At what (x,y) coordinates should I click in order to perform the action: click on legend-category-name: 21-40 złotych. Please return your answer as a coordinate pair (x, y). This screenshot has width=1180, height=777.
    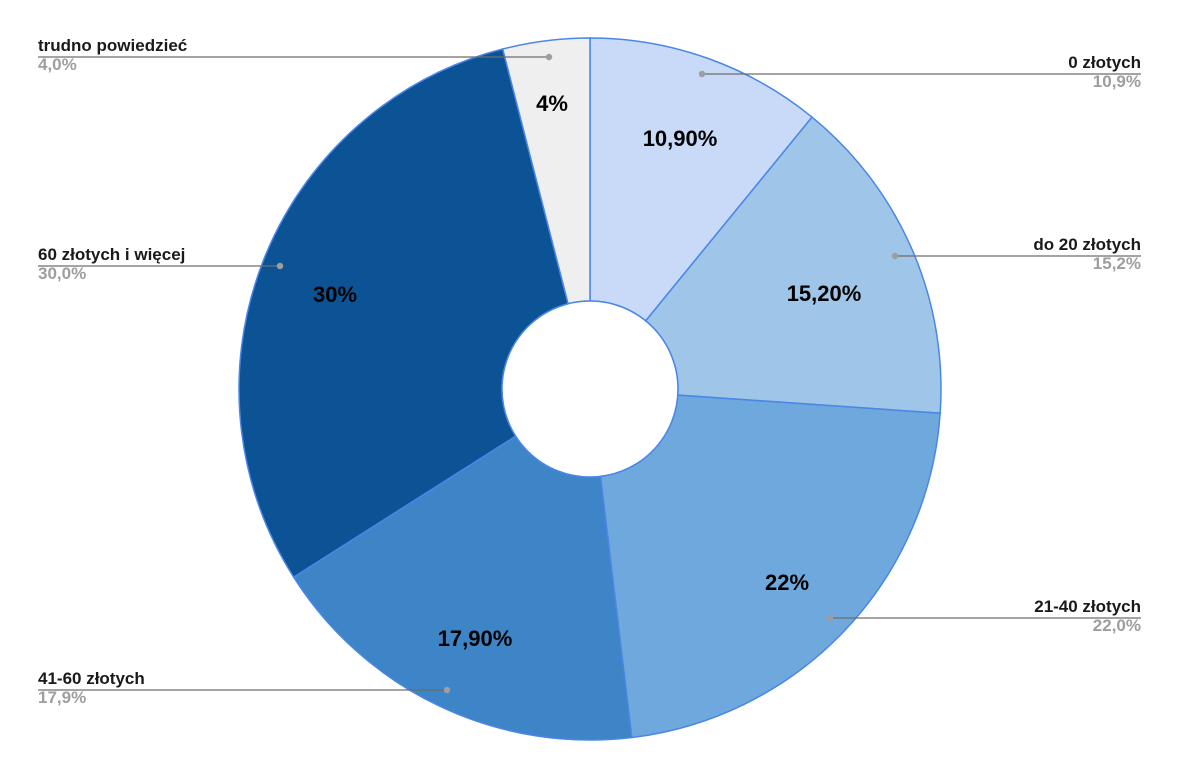
    Looking at the image, I should click on (1087, 606).